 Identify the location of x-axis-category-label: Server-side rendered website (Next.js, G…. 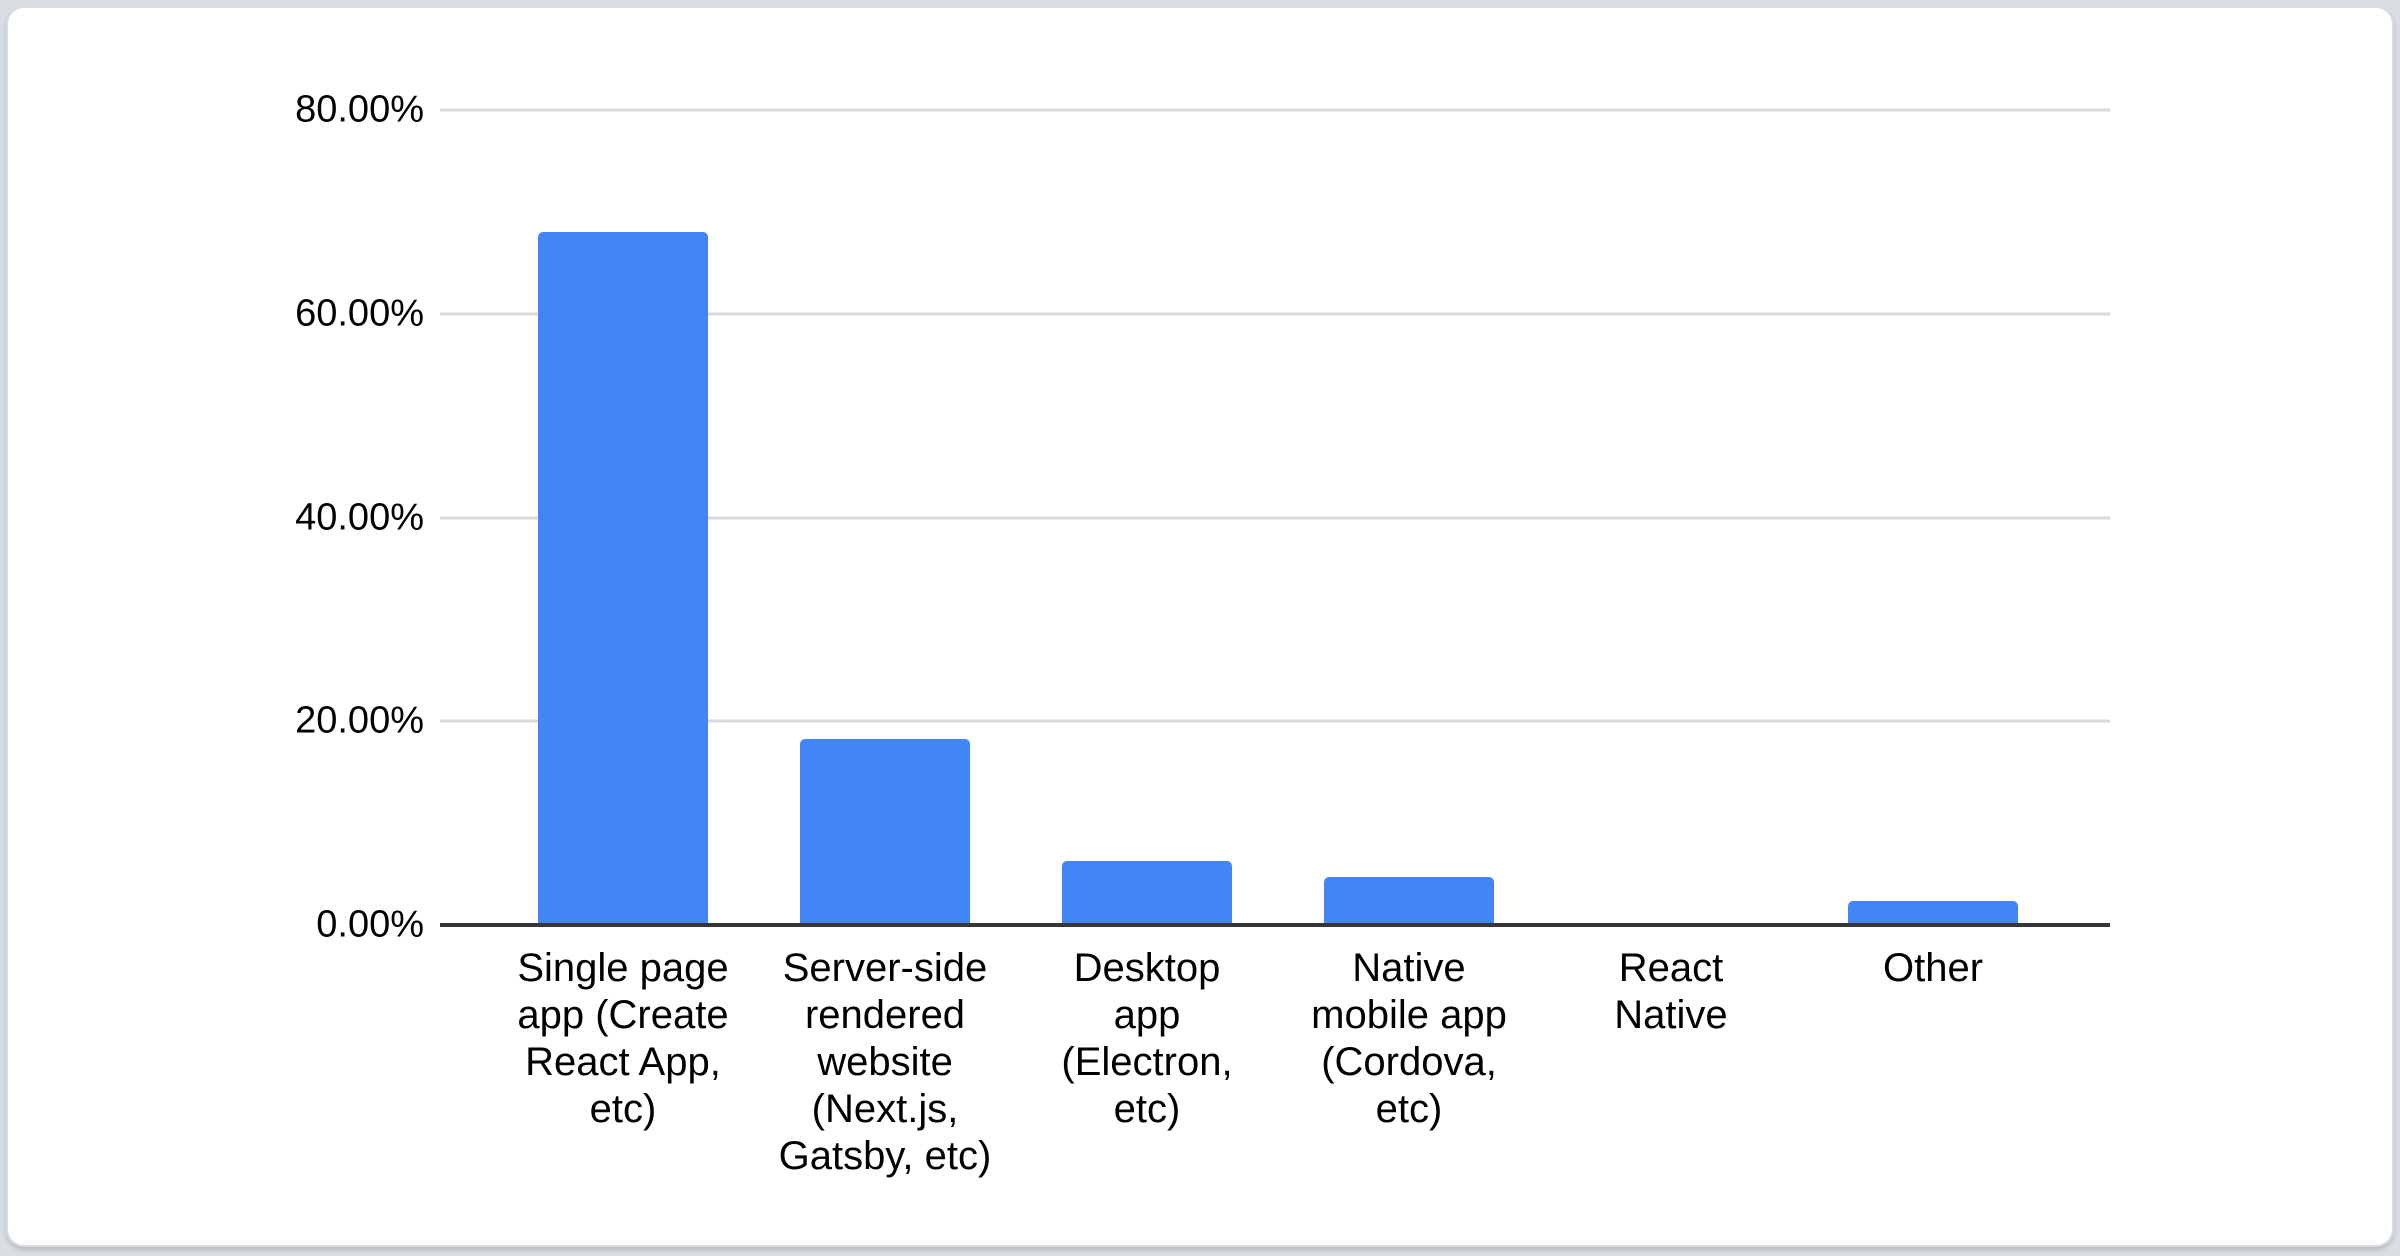
(885, 1062).